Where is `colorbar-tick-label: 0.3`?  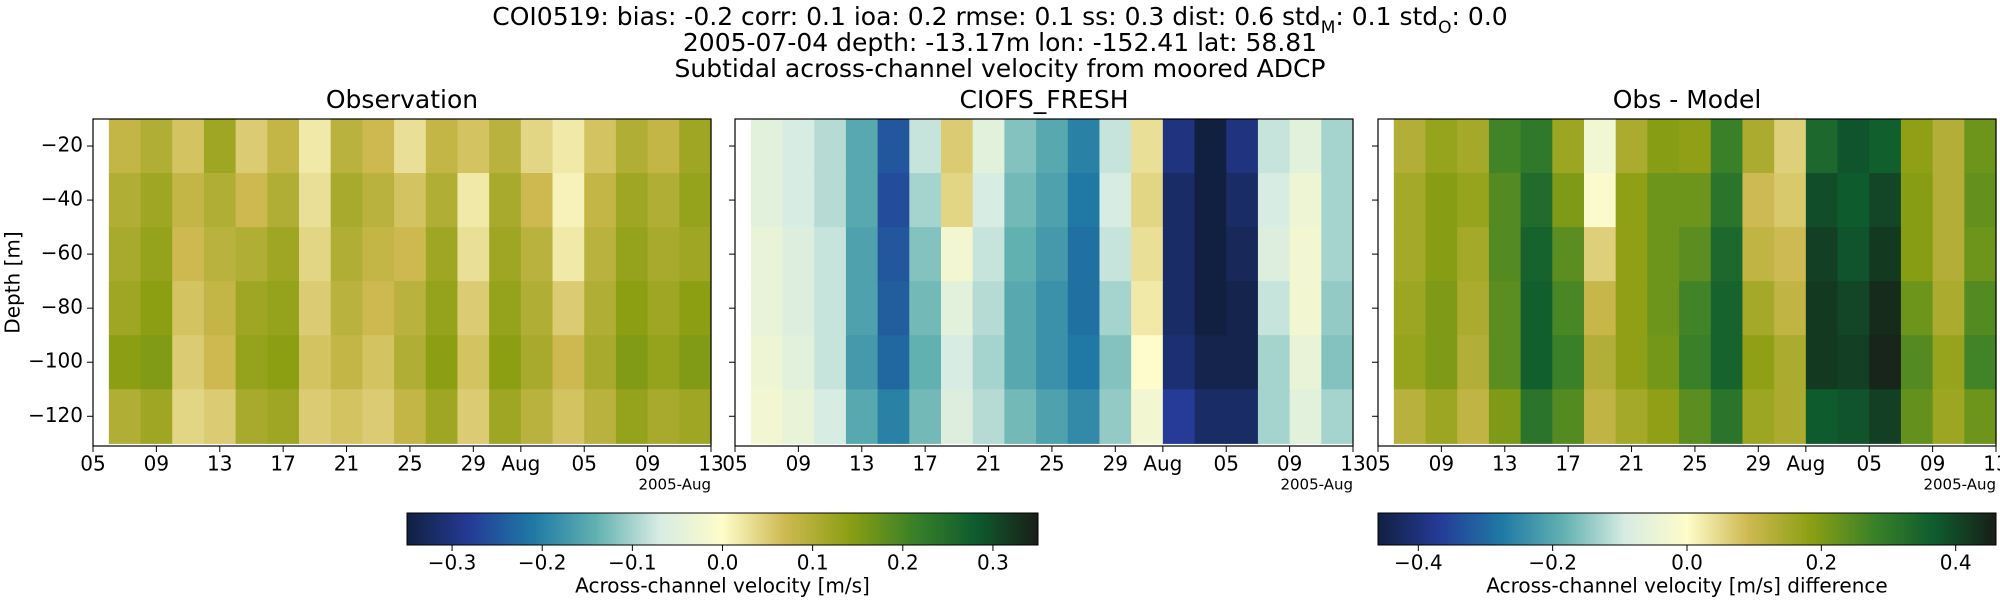 colorbar-tick-label: 0.3 is located at coordinates (993, 563).